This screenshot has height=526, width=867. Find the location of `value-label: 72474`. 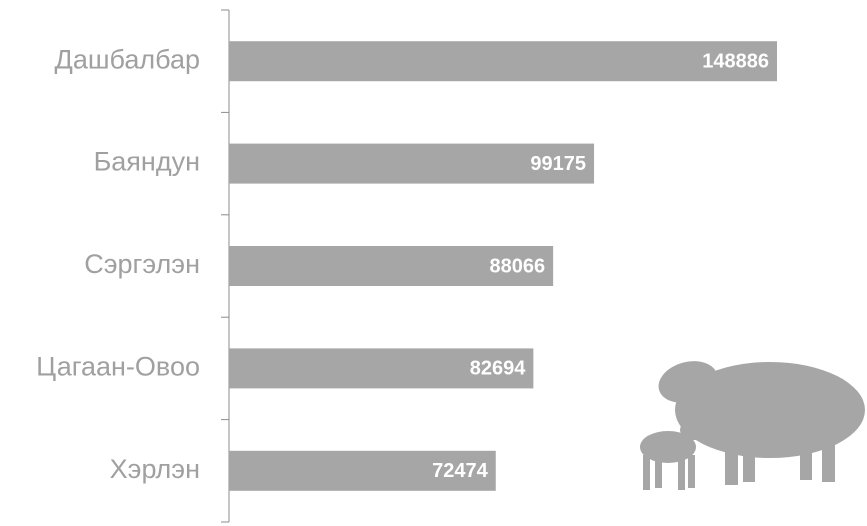

value-label: 72474 is located at coordinates (460, 471).